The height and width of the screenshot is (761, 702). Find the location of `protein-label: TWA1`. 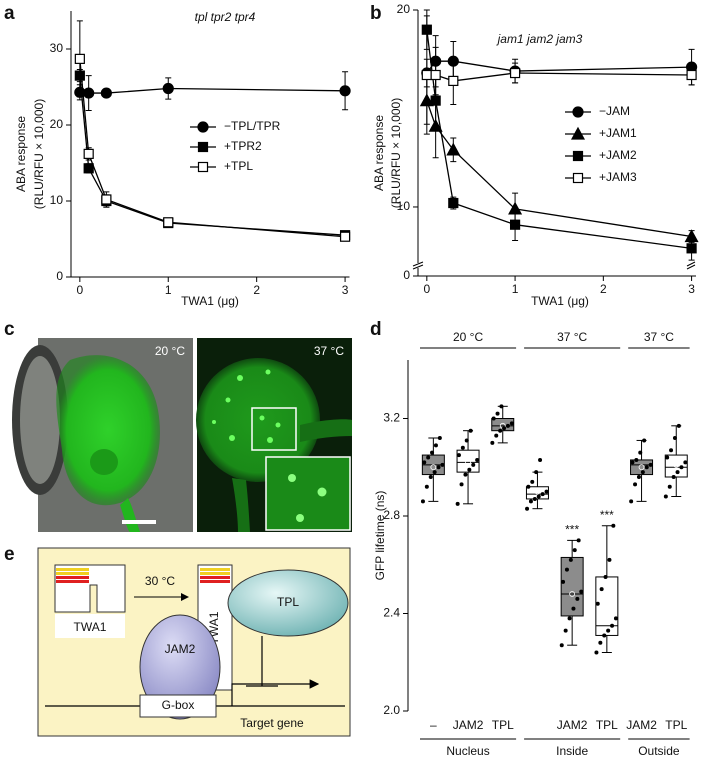

protein-label: TWA1 is located at coordinates (90, 627).